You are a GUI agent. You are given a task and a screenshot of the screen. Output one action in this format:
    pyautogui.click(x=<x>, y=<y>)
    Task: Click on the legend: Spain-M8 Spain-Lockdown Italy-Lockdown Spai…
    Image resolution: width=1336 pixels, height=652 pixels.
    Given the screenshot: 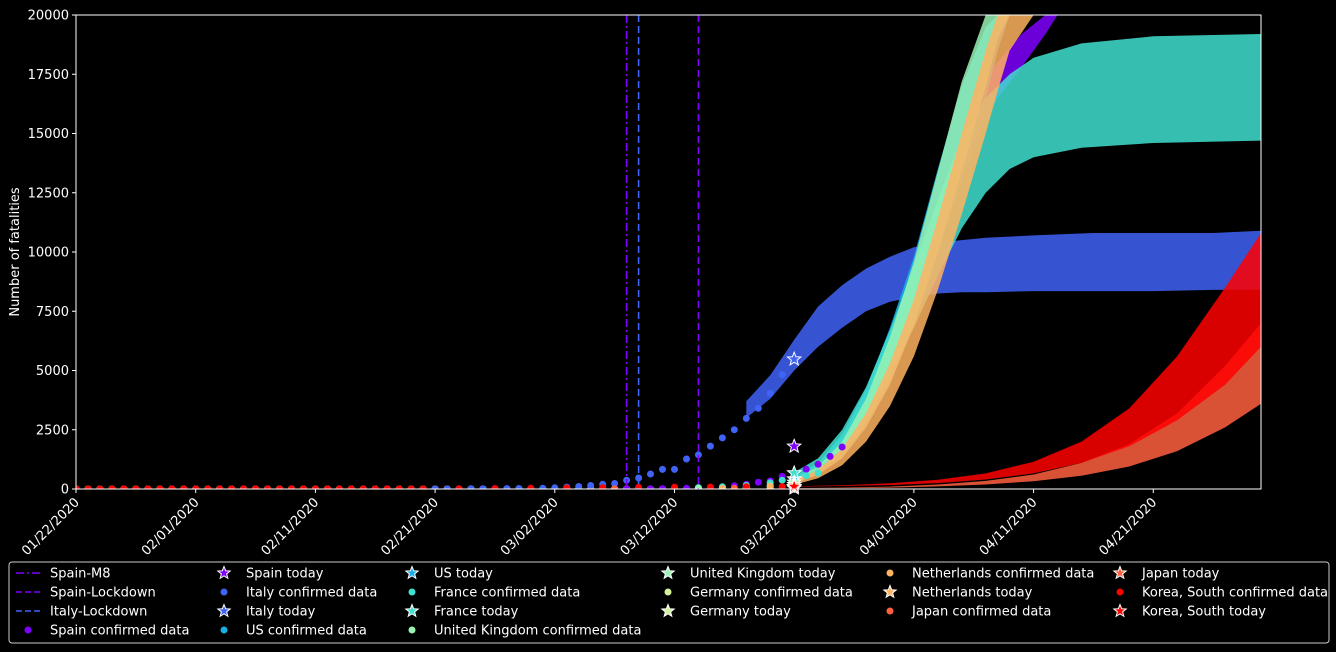 What is the action you would take?
    pyautogui.click(x=669, y=602)
    